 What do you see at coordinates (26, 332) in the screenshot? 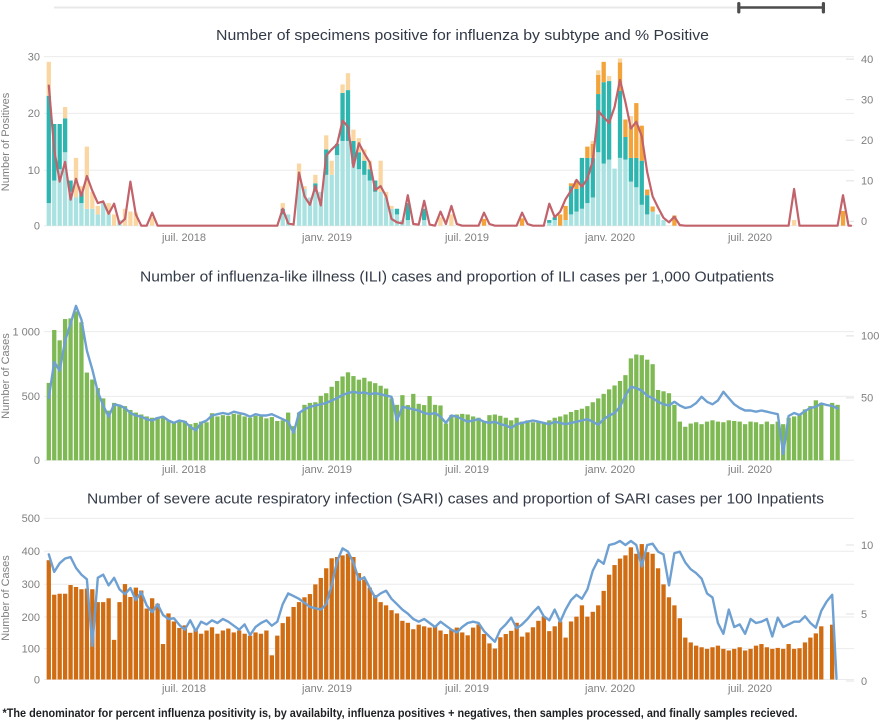
I see `svg-text: 1 000` at bounding box center [26, 332].